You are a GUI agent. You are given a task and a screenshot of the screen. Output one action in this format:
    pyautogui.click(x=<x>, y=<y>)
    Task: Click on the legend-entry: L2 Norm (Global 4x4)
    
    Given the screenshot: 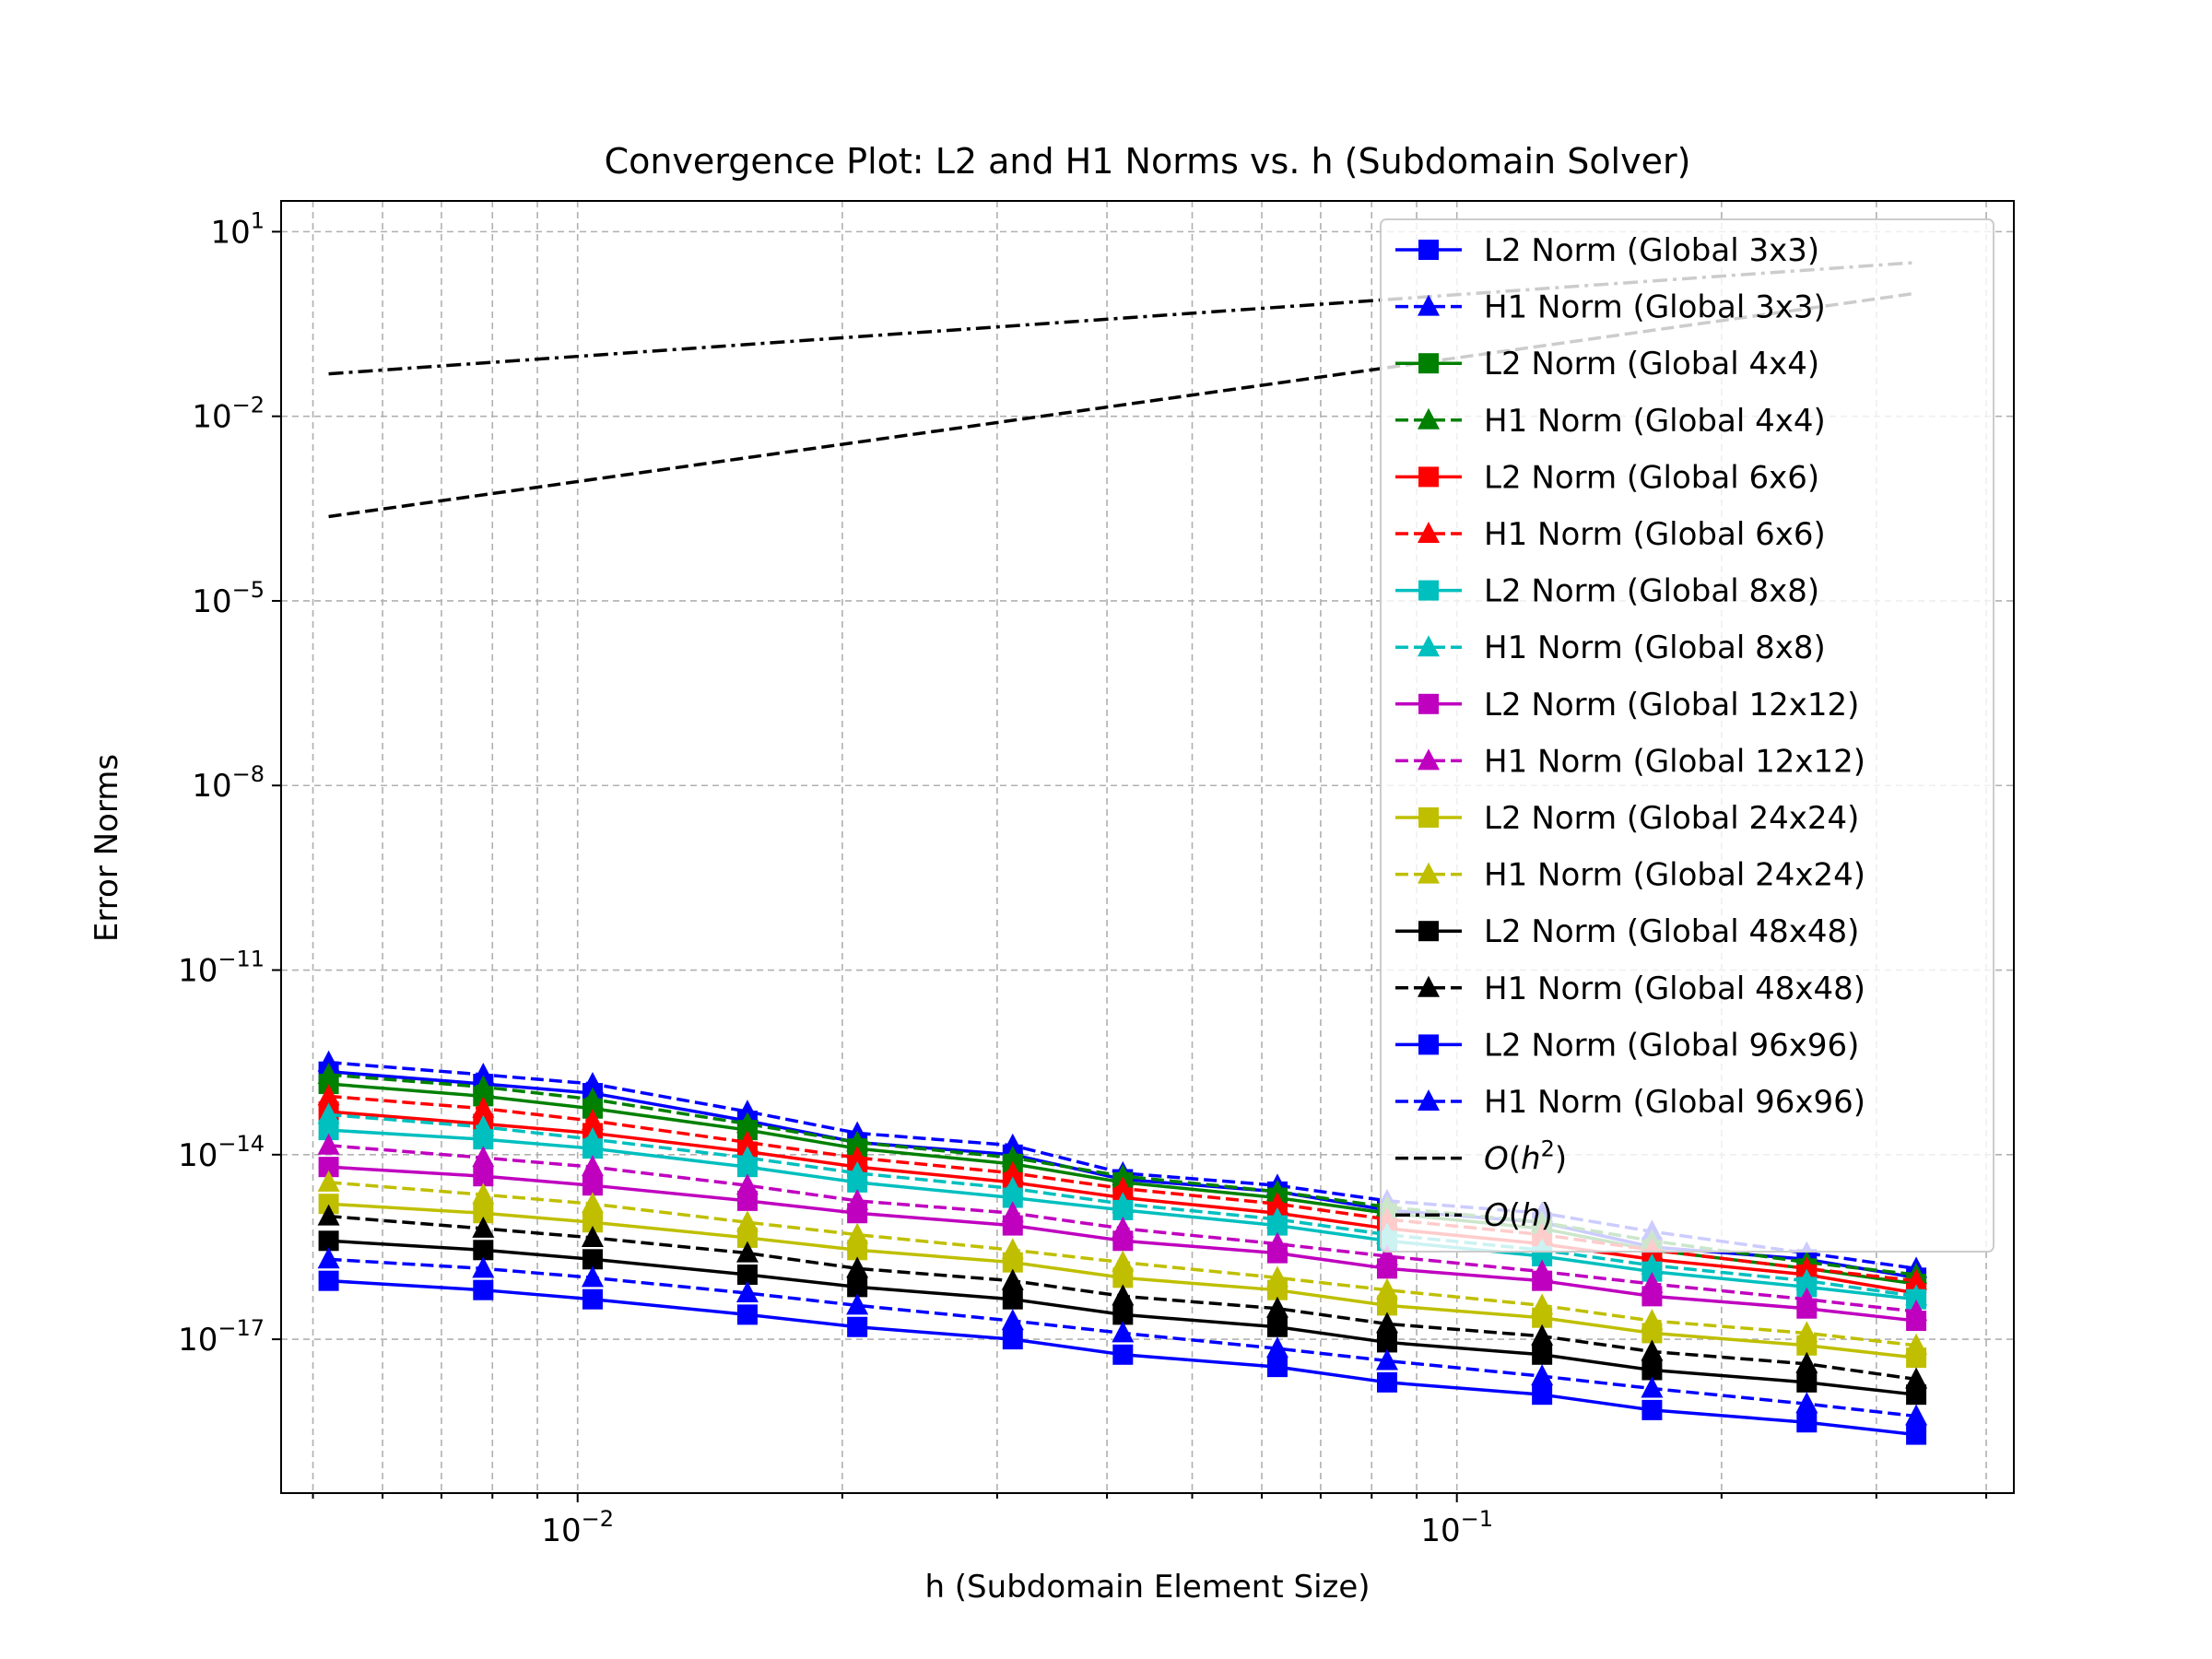 What is the action you would take?
    pyautogui.click(x=1607, y=364)
    